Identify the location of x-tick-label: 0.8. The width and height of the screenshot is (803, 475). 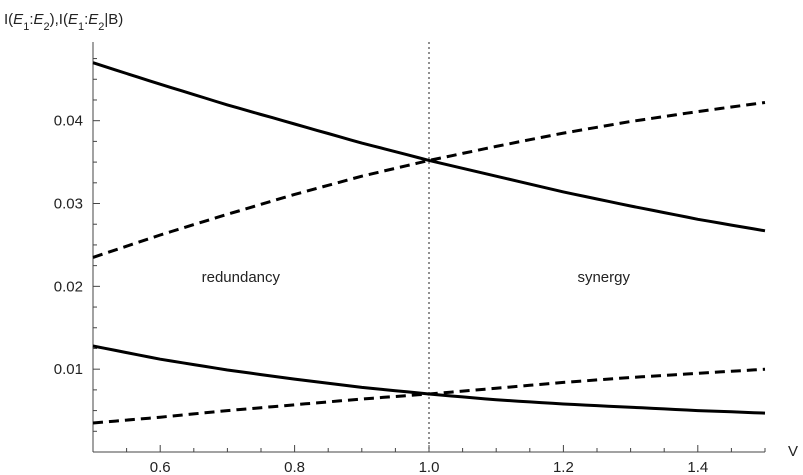
(294, 467).